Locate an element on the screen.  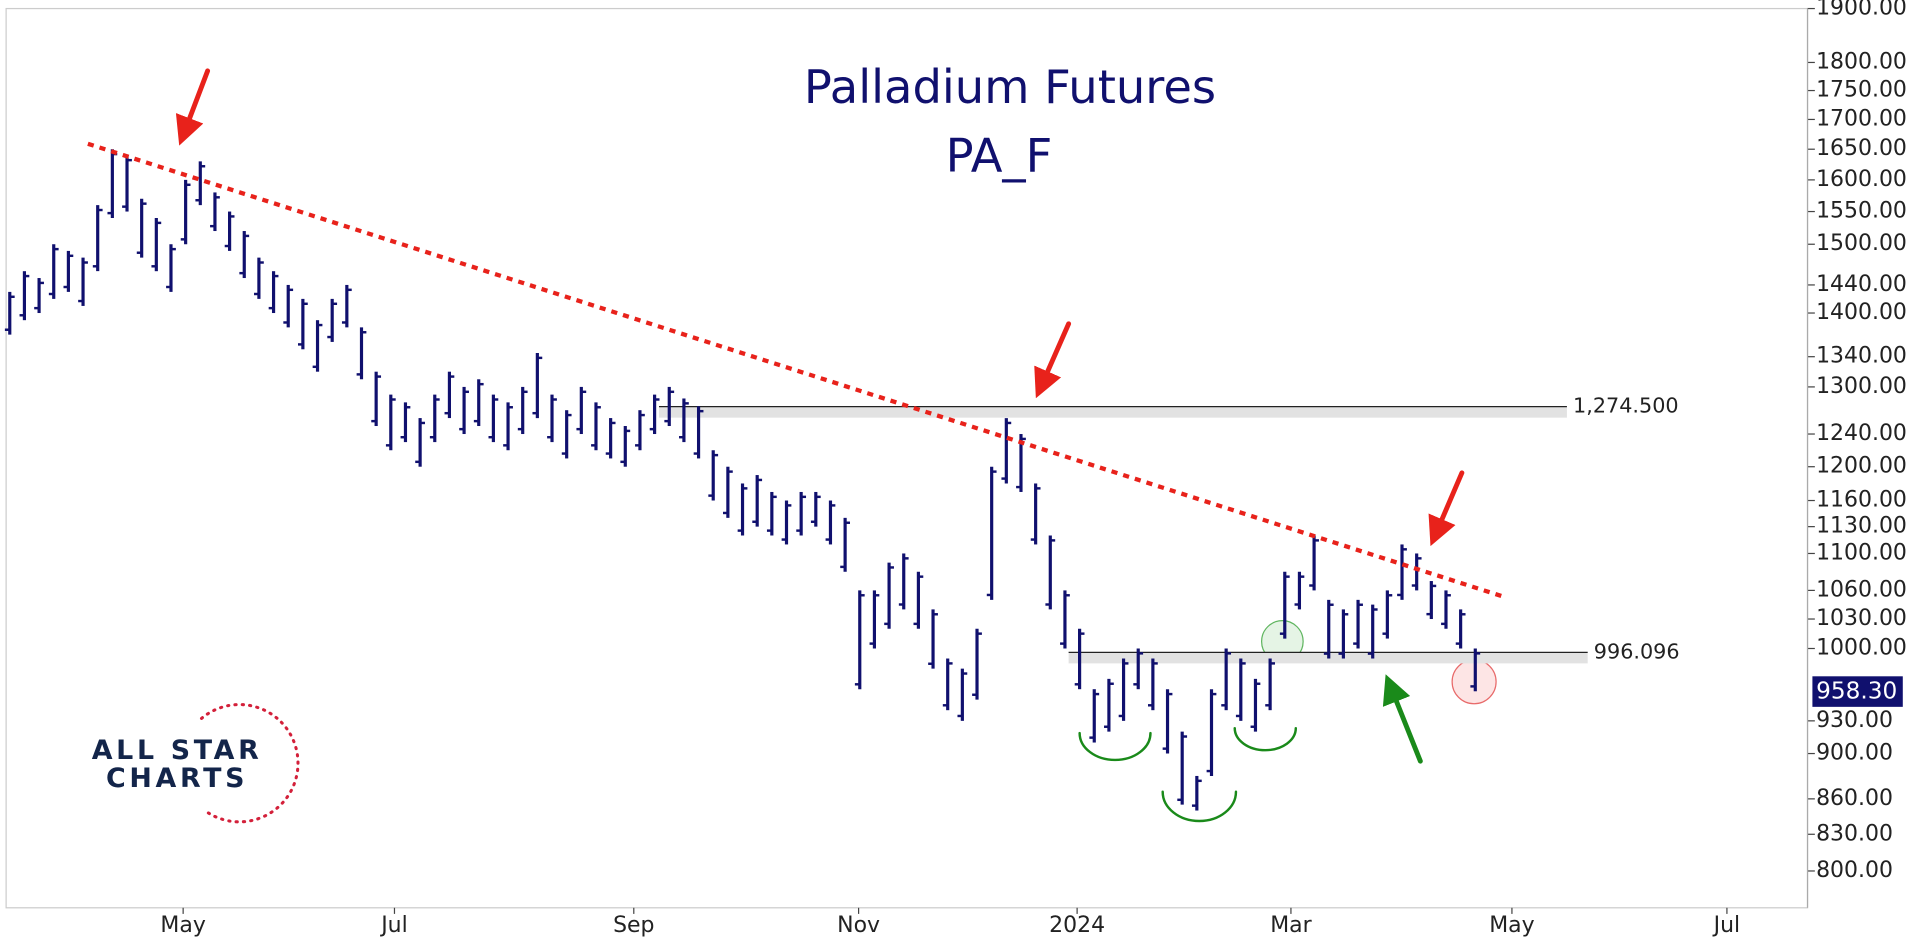
x-tick-label: Nov is located at coordinates (858, 925).